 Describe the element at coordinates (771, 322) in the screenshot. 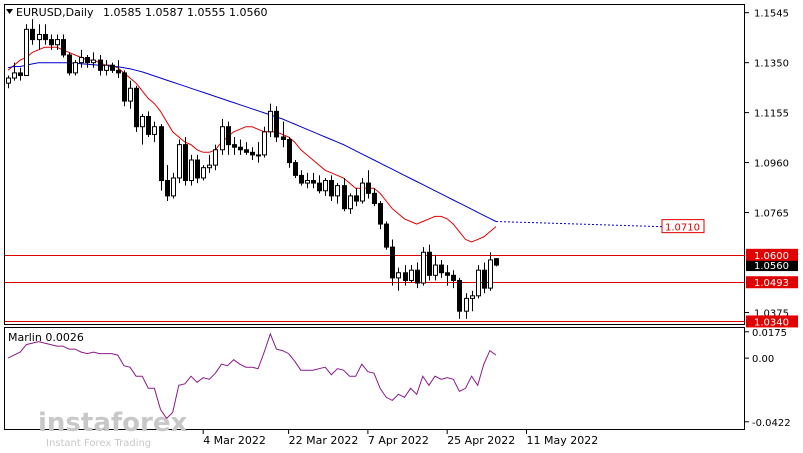

I see `level-price-label: 1.0340` at that location.